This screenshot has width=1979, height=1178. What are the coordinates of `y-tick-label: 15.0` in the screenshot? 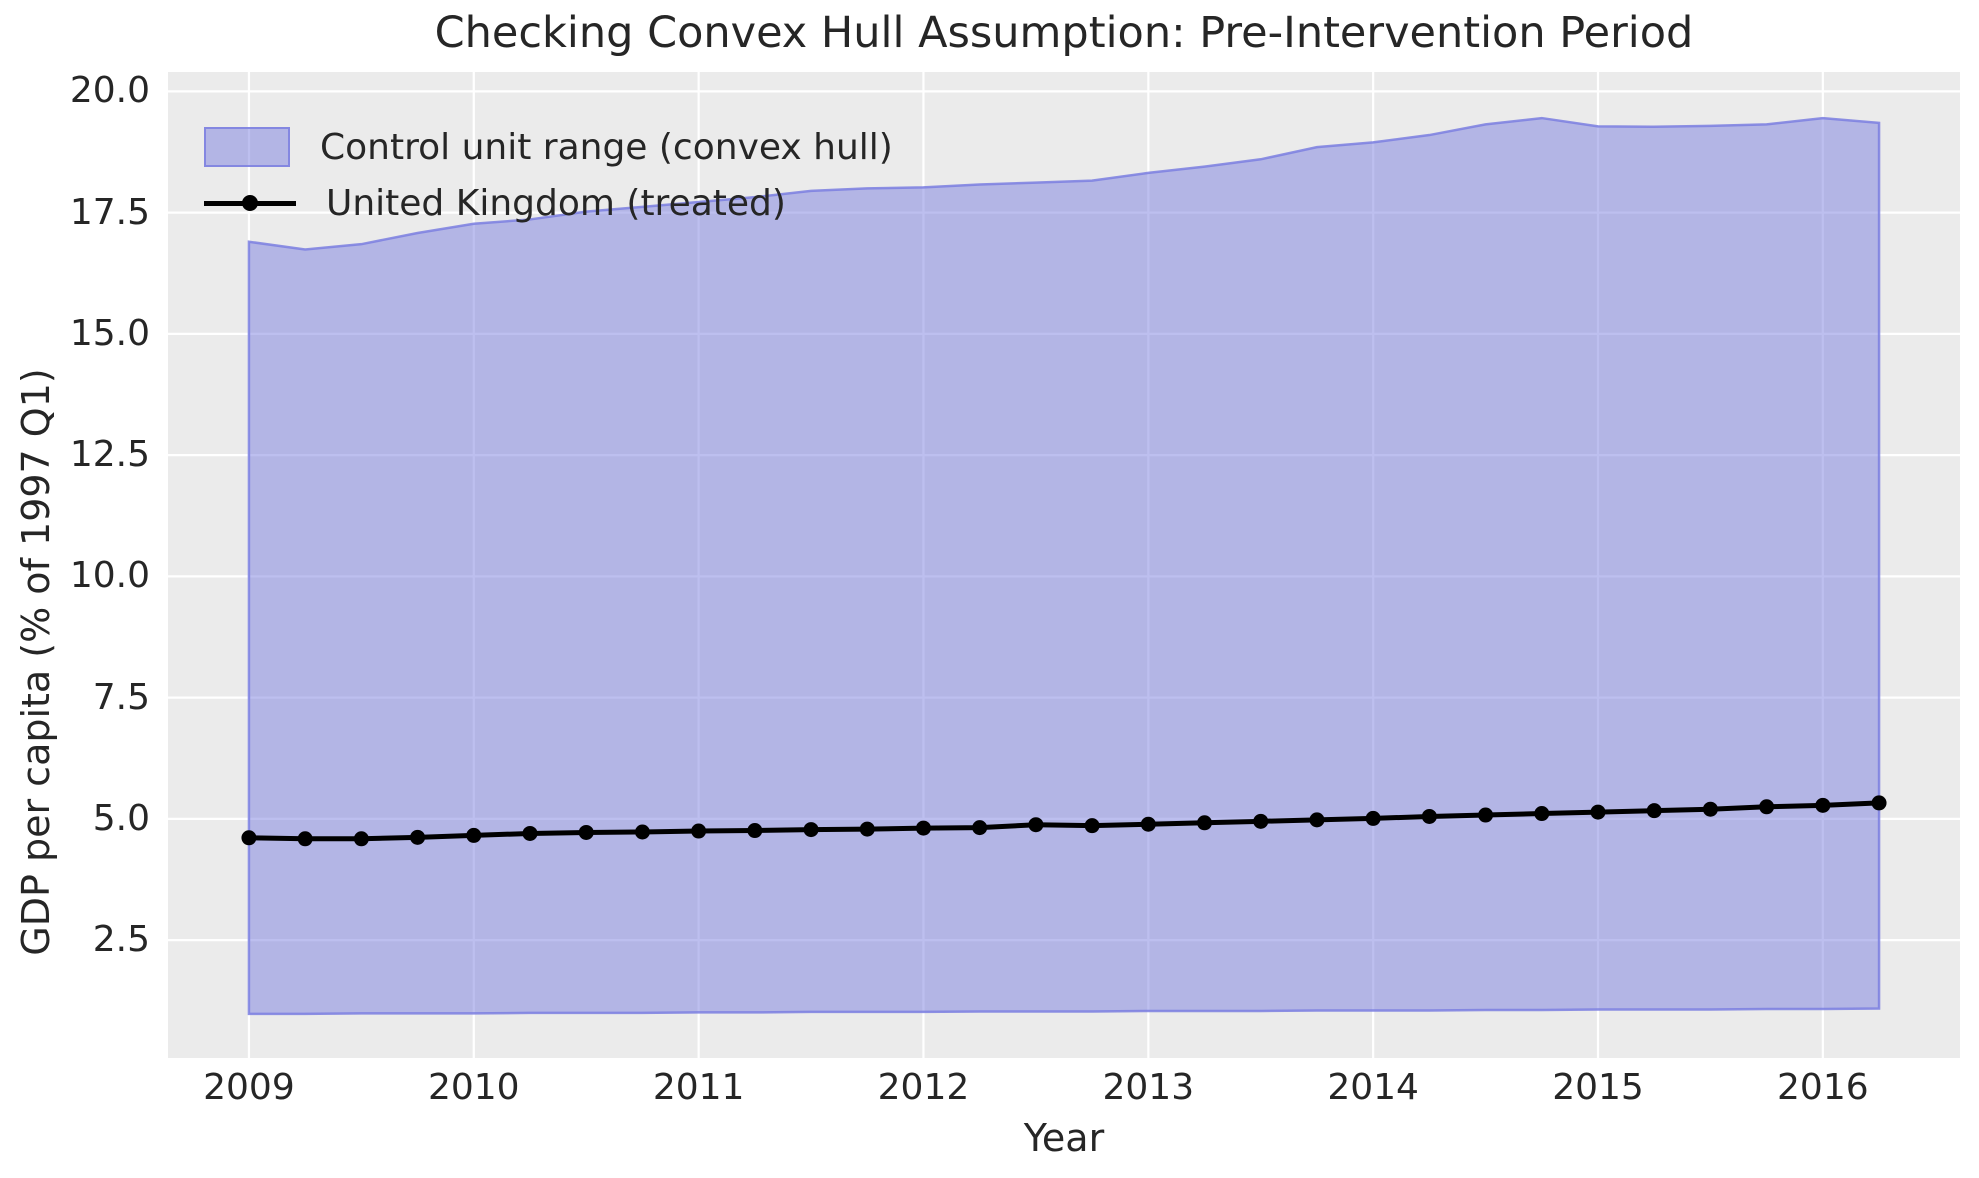 It's located at (109, 333).